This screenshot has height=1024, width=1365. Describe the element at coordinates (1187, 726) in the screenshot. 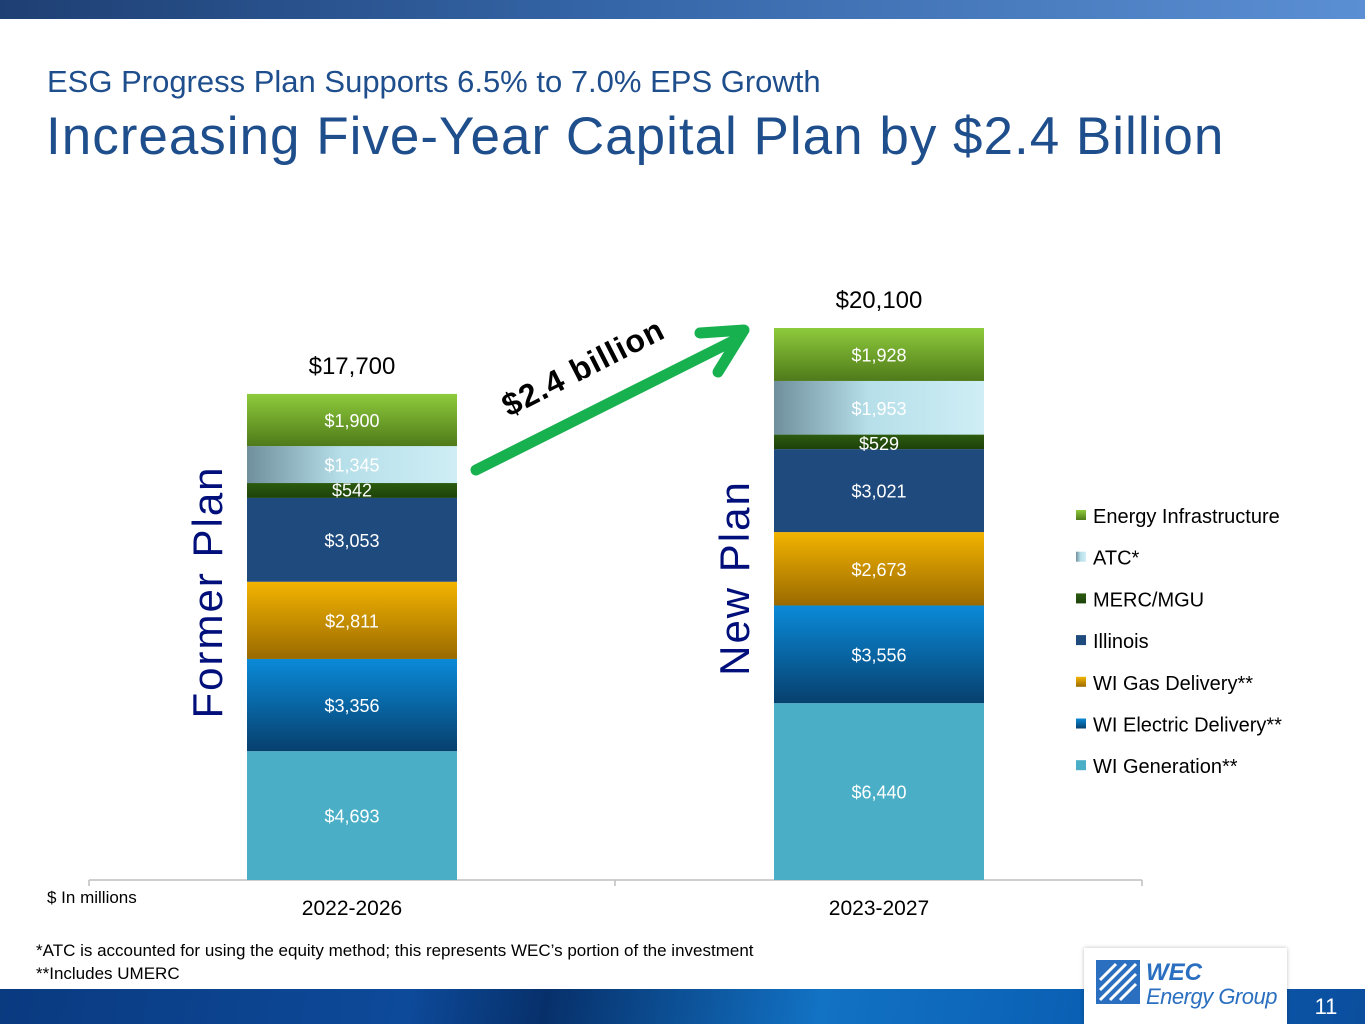

I see `legend-label: WI Electric Delivery**` at that location.